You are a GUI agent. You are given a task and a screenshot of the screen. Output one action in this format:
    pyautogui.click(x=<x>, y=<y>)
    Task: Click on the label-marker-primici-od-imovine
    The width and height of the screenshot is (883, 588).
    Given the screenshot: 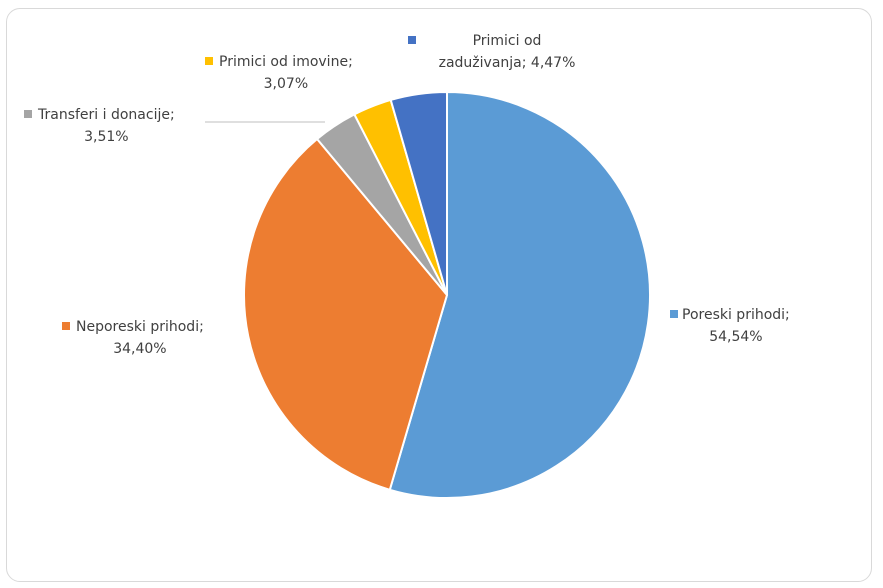 What is the action you would take?
    pyautogui.click(x=209, y=61)
    